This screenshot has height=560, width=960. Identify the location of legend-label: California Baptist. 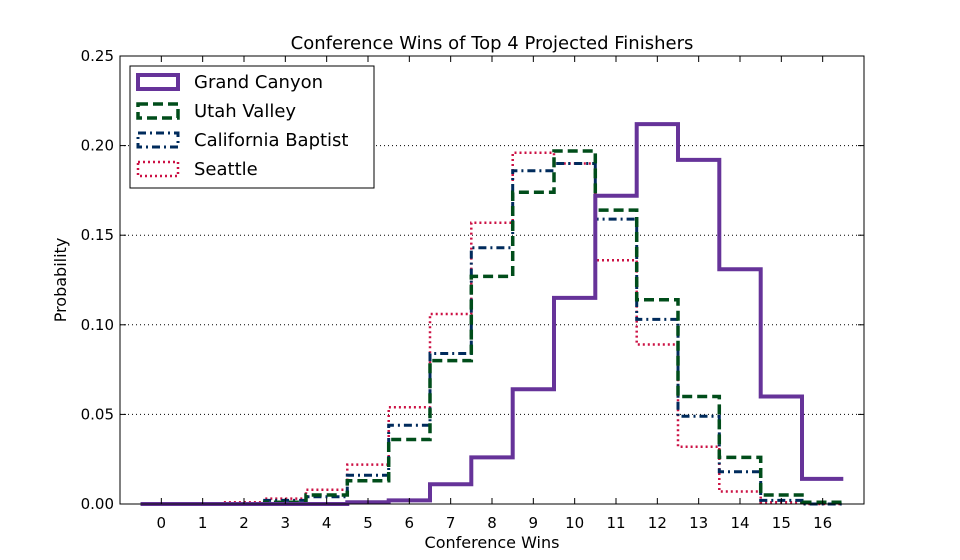
(271, 140).